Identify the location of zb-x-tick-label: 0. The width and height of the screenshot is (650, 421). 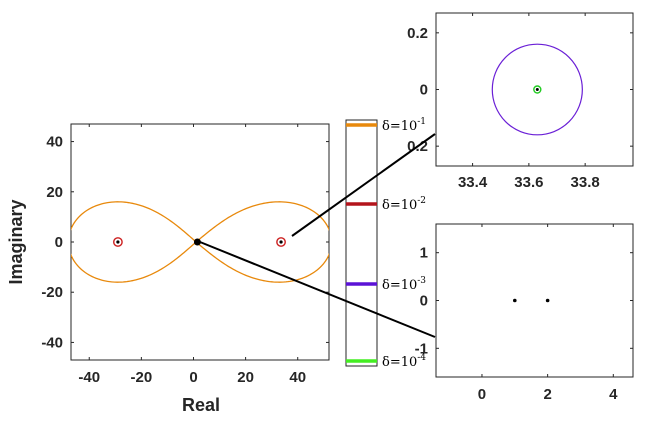
(482, 394).